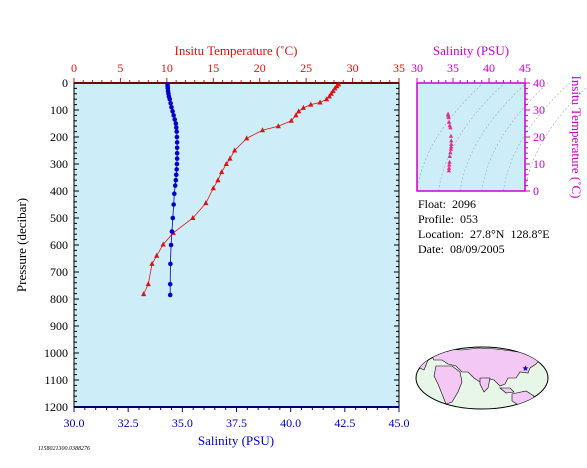  I want to click on map-land-india, so click(485, 385).